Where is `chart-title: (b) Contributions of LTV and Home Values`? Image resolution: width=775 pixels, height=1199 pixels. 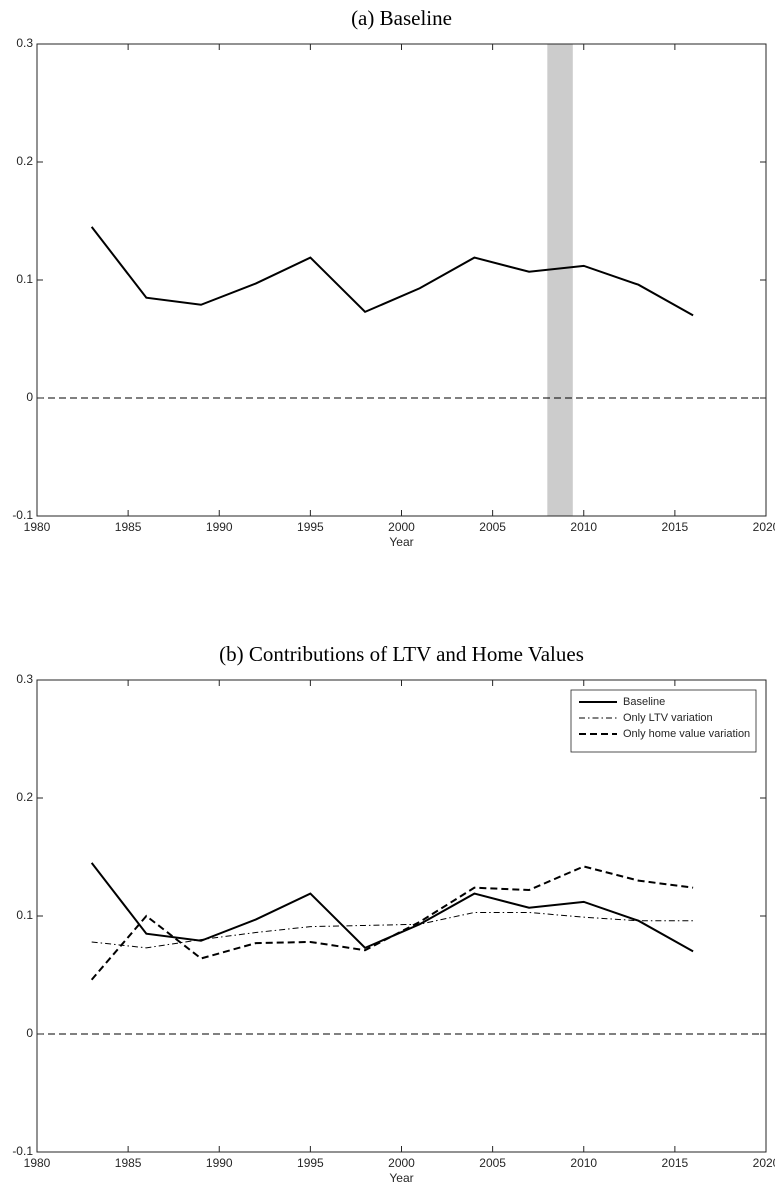
chart-title: (b) Contributions of LTV and Home Values is located at coordinates (401, 654).